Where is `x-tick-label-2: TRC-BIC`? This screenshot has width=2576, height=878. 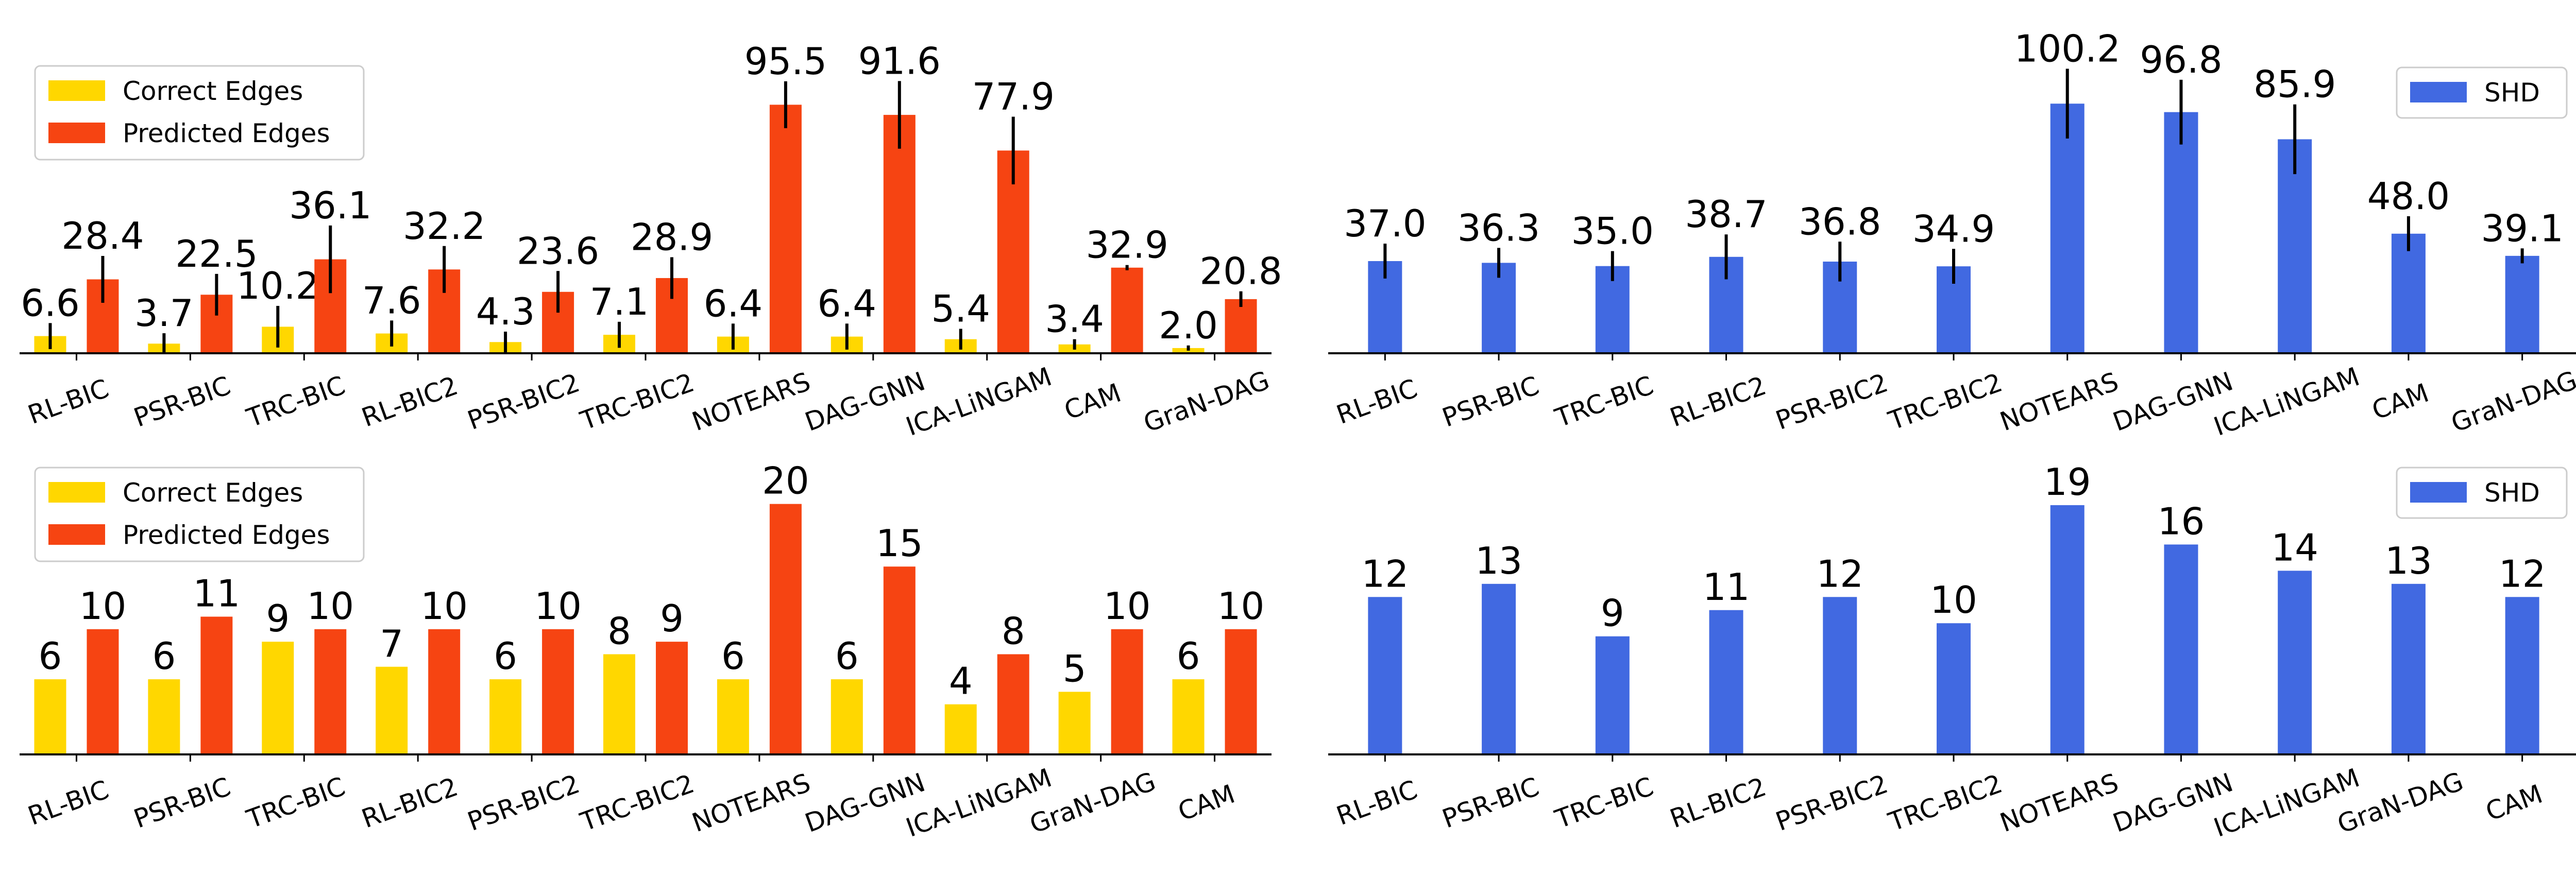 x-tick-label-2: TRC-BIC is located at coordinates (296, 803).